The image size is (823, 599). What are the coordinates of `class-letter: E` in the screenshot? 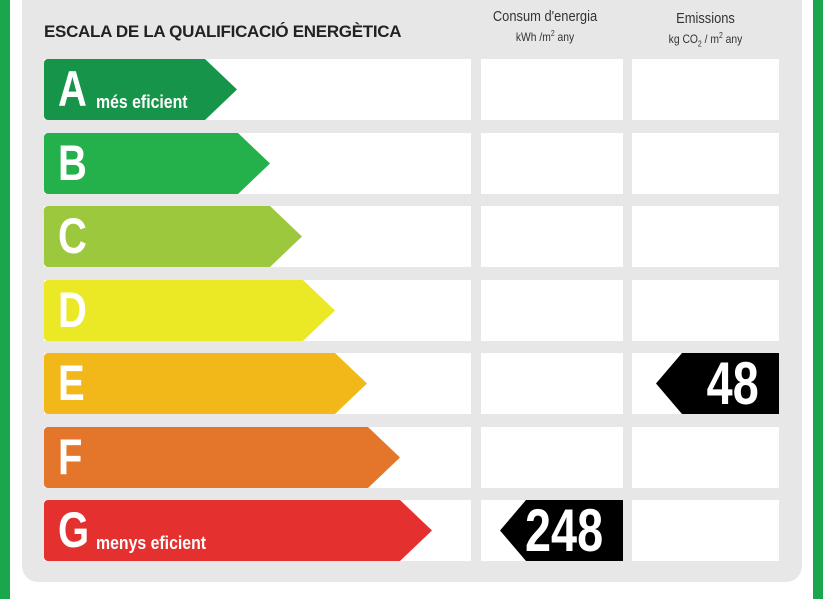 It's located at (71, 383).